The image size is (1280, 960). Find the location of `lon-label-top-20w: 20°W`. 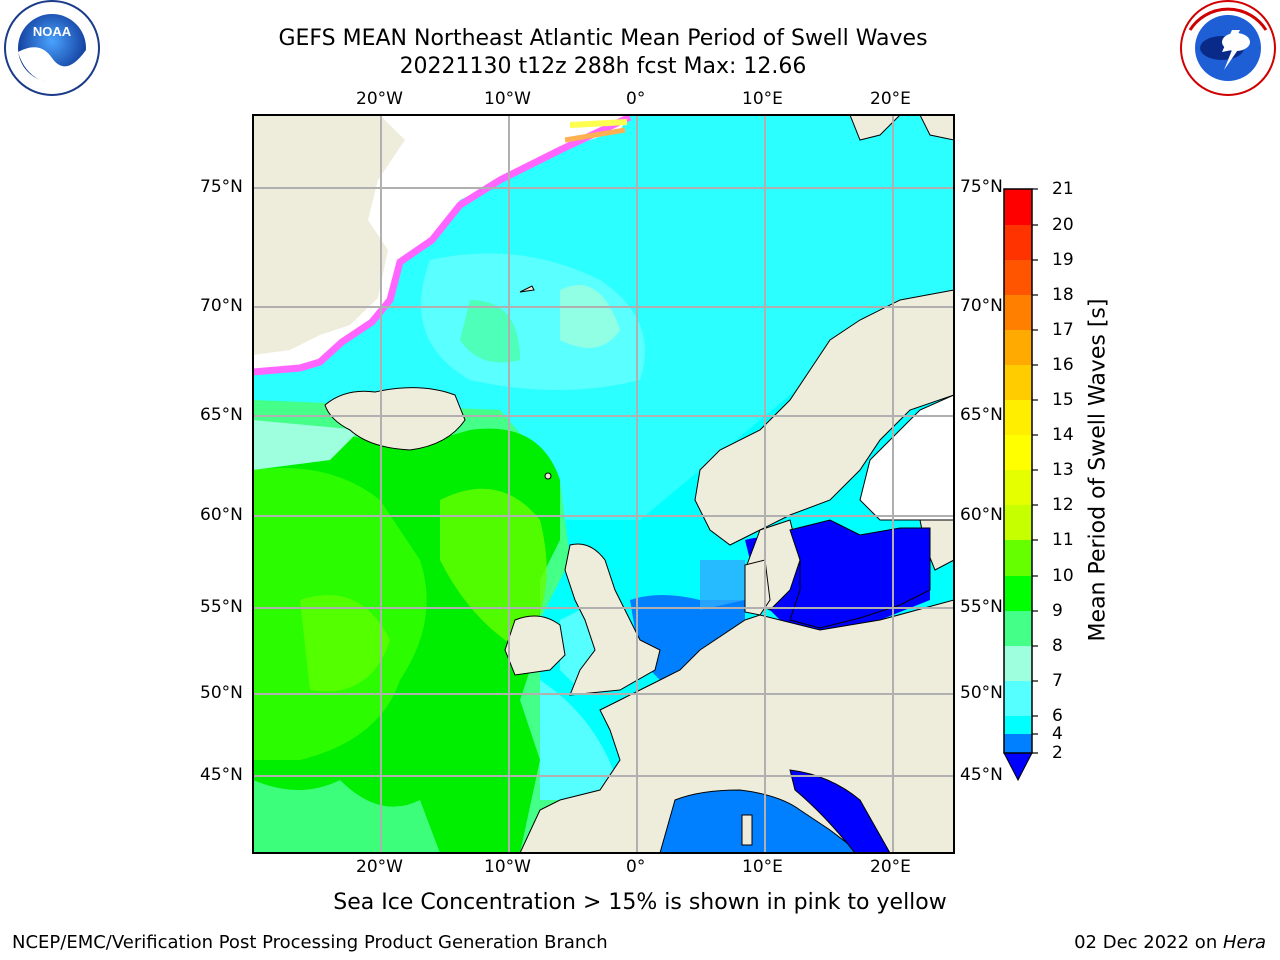

lon-label-top-20w: 20°W is located at coordinates (379, 99).